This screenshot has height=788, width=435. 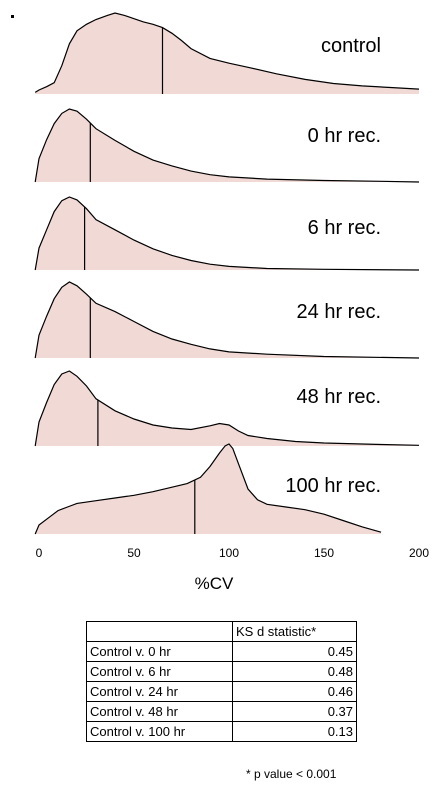 What do you see at coordinates (214, 583) in the screenshot?
I see `x-axis-title: %CV` at bounding box center [214, 583].